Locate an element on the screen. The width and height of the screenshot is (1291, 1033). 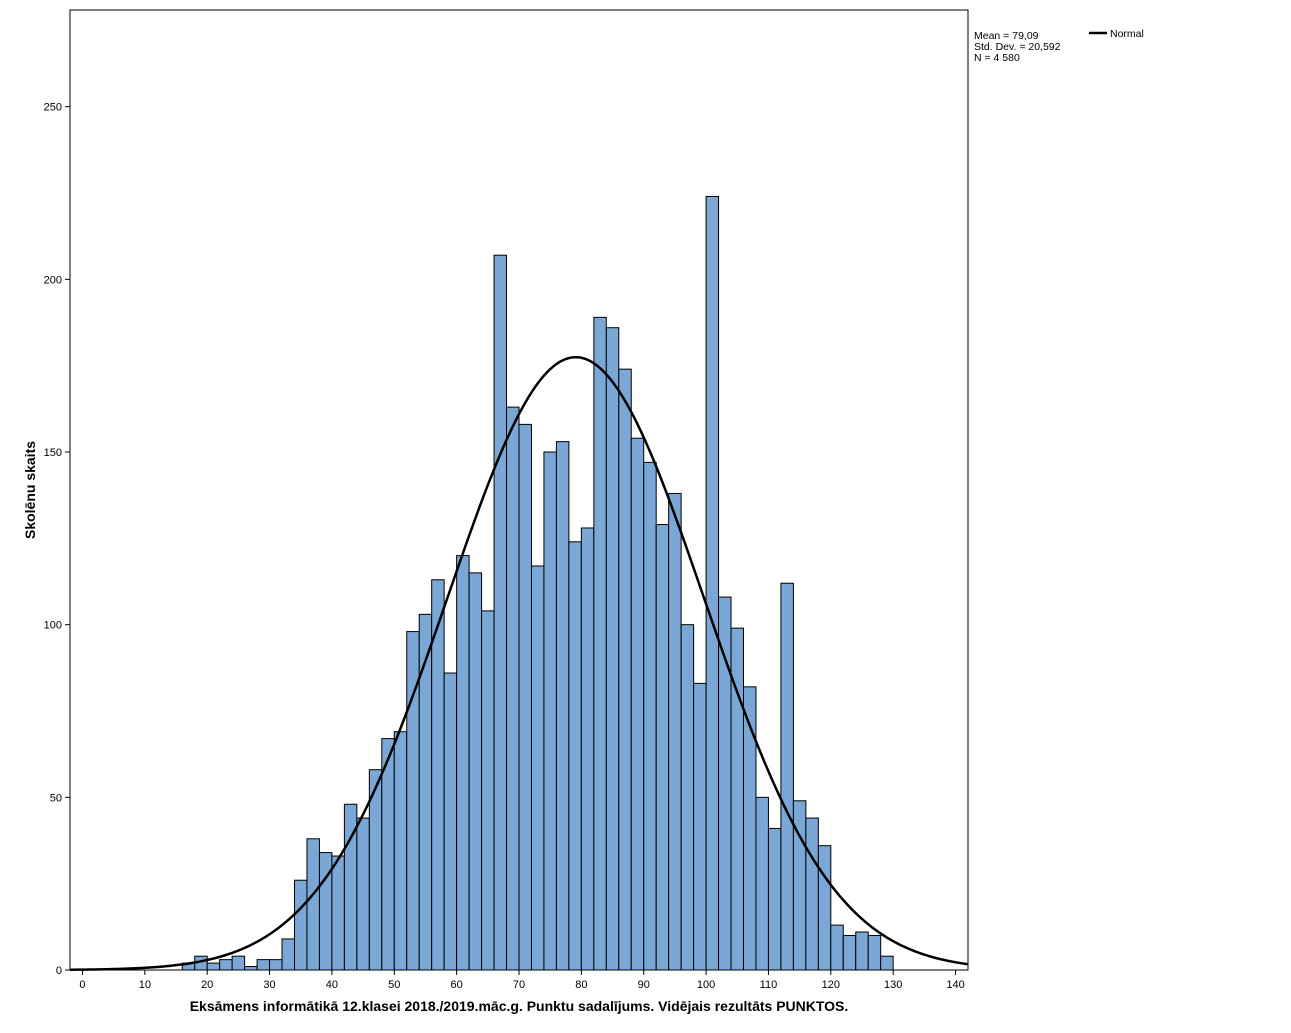
x-tick-label: 10 is located at coordinates (145, 985).